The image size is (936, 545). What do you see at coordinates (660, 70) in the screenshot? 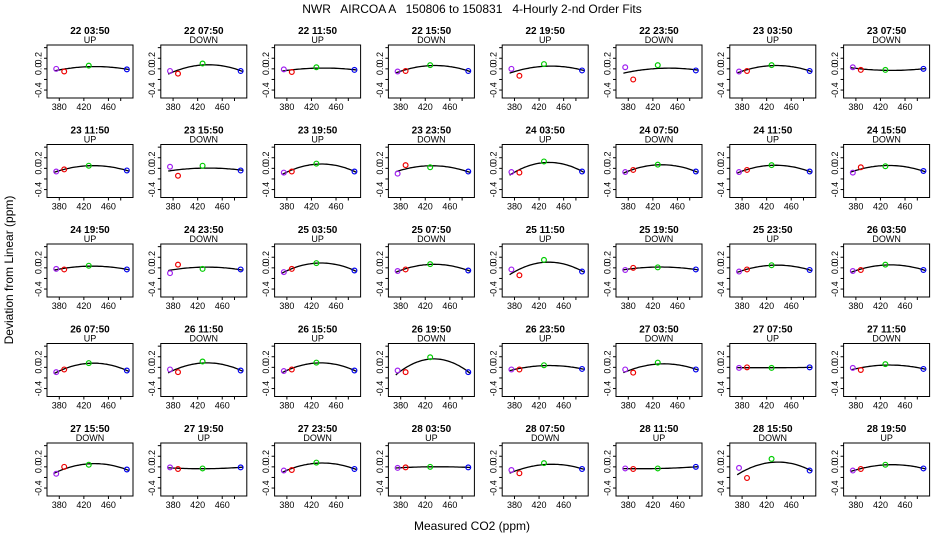
I see `fit-curve` at bounding box center [660, 70].